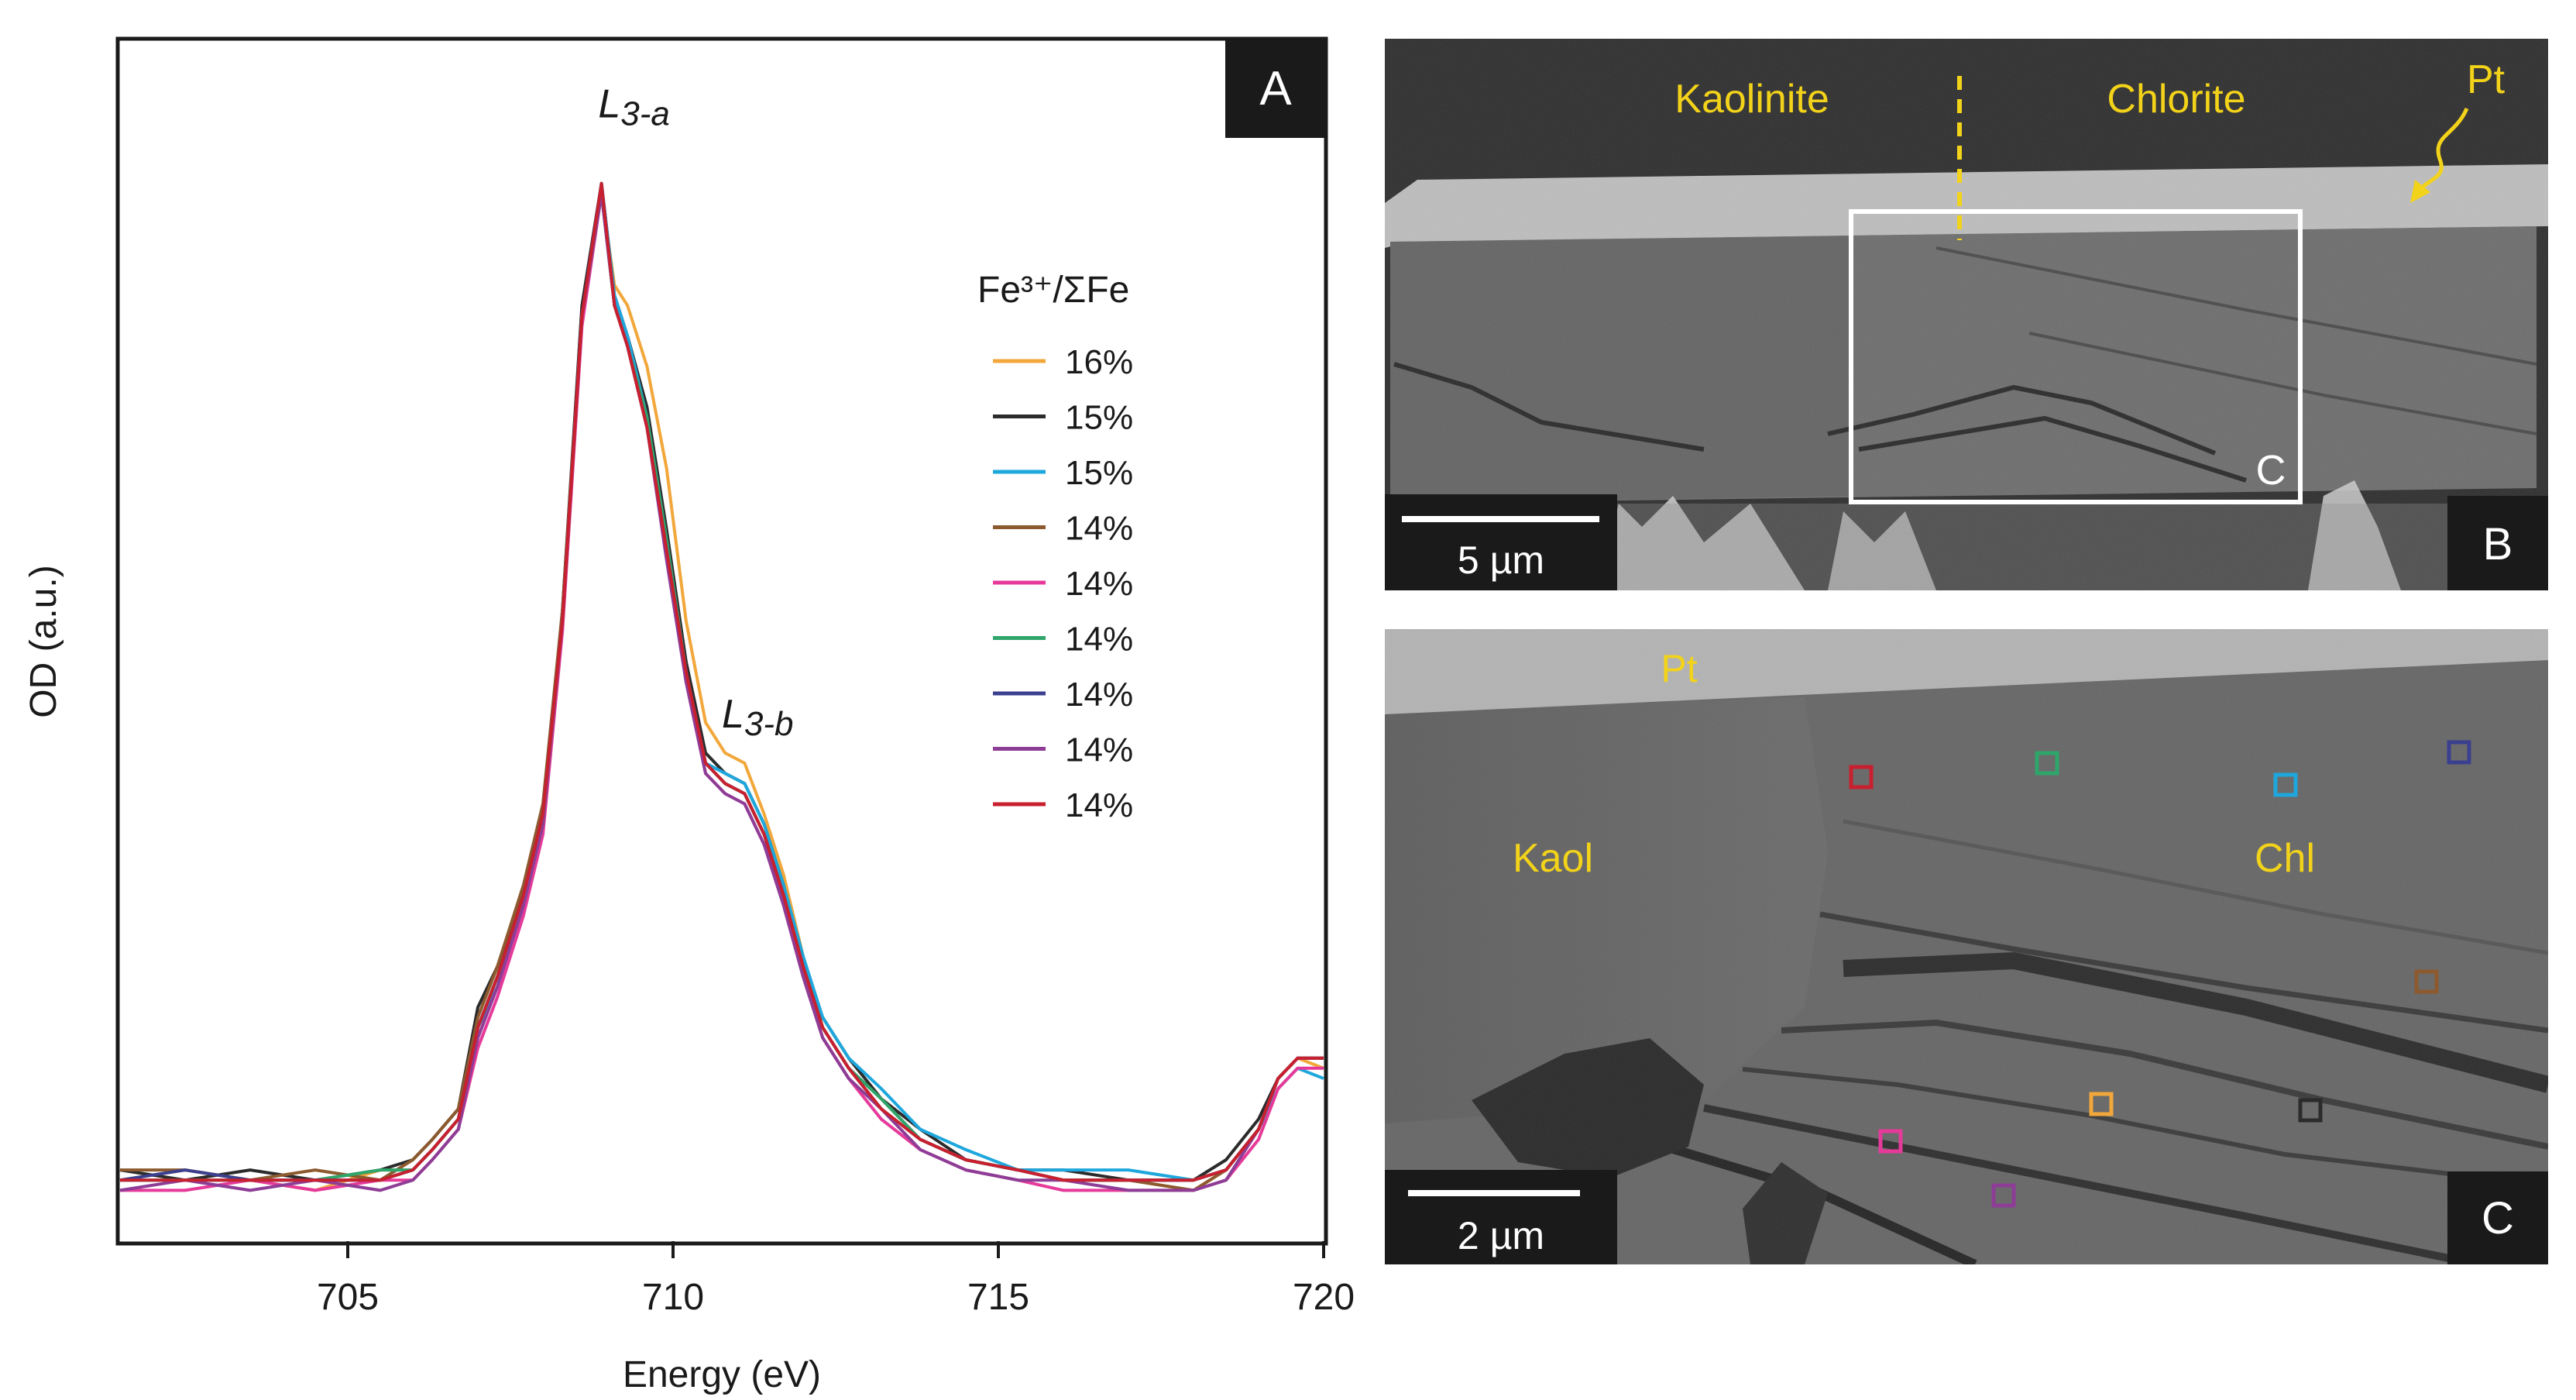 Image resolution: width=2576 pixels, height=1400 pixels. Describe the element at coordinates (2101, 1104) in the screenshot. I see `spot-orange` at that location.